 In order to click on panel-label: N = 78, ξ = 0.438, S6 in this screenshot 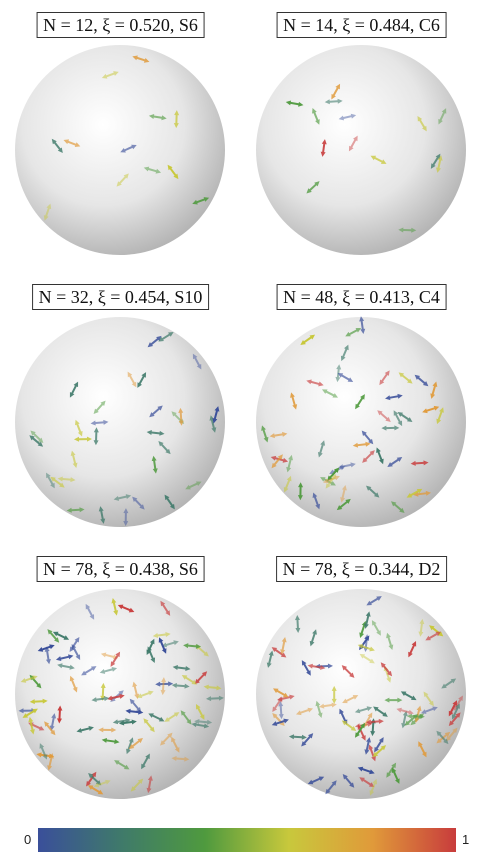, I will do `click(120, 569)`.